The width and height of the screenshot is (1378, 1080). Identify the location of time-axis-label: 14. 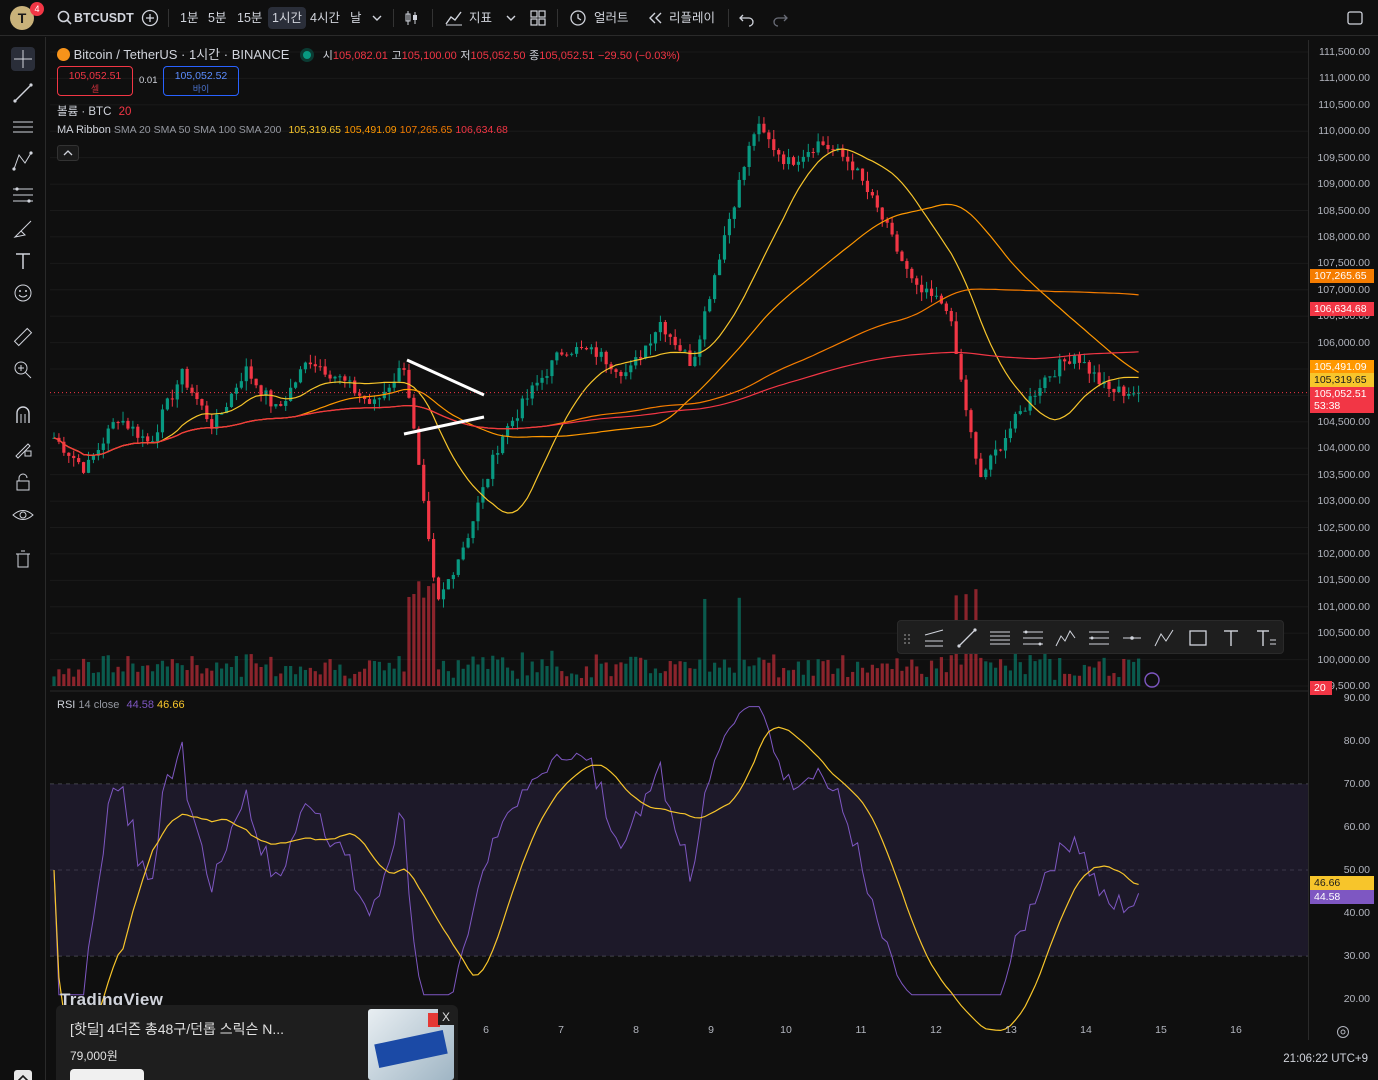
(1086, 1030).